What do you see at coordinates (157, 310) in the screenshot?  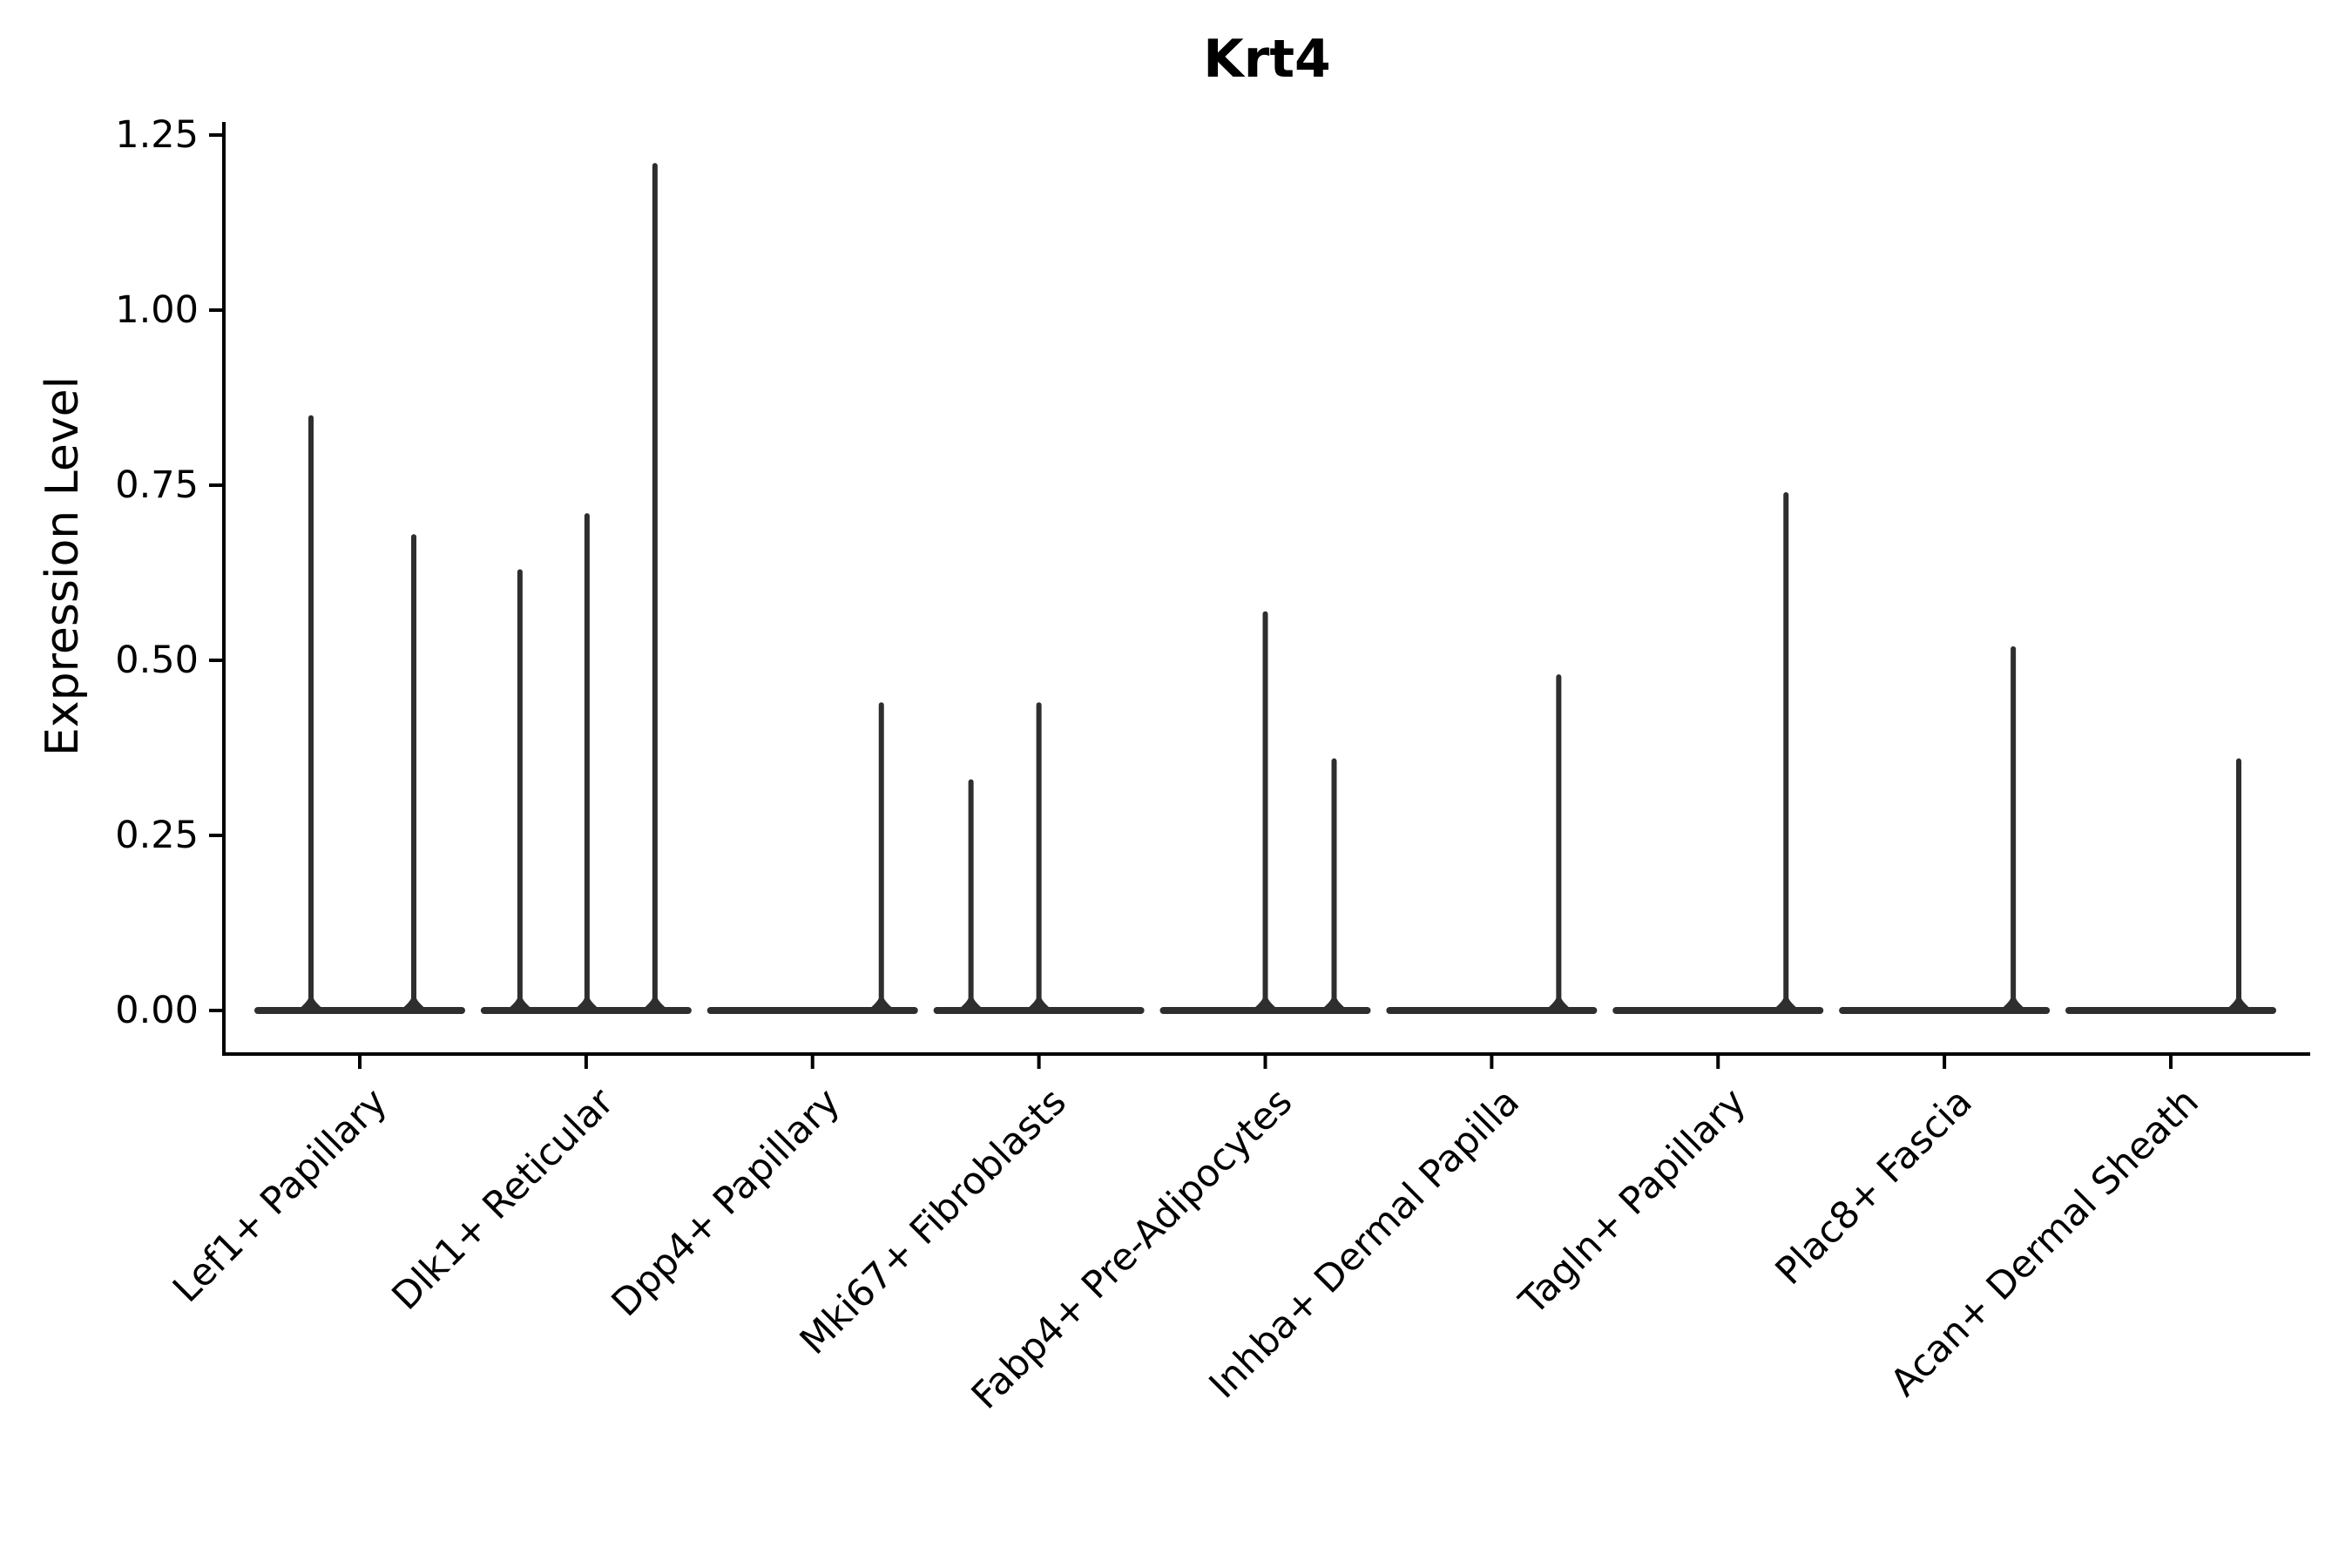 I see `y-tick-label: 1.00` at bounding box center [157, 310].